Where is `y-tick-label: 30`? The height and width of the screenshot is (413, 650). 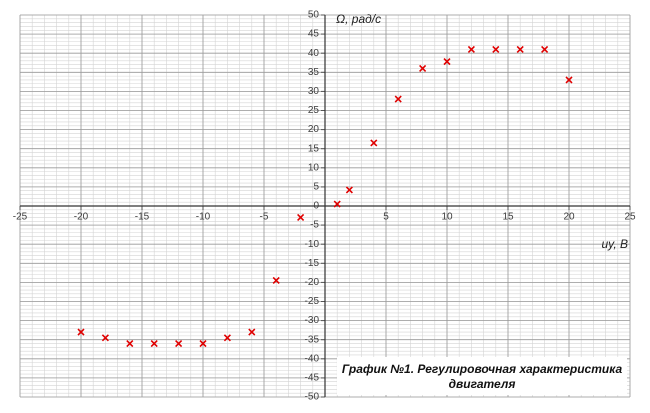
y-tick-label: 30 is located at coordinates (314, 91).